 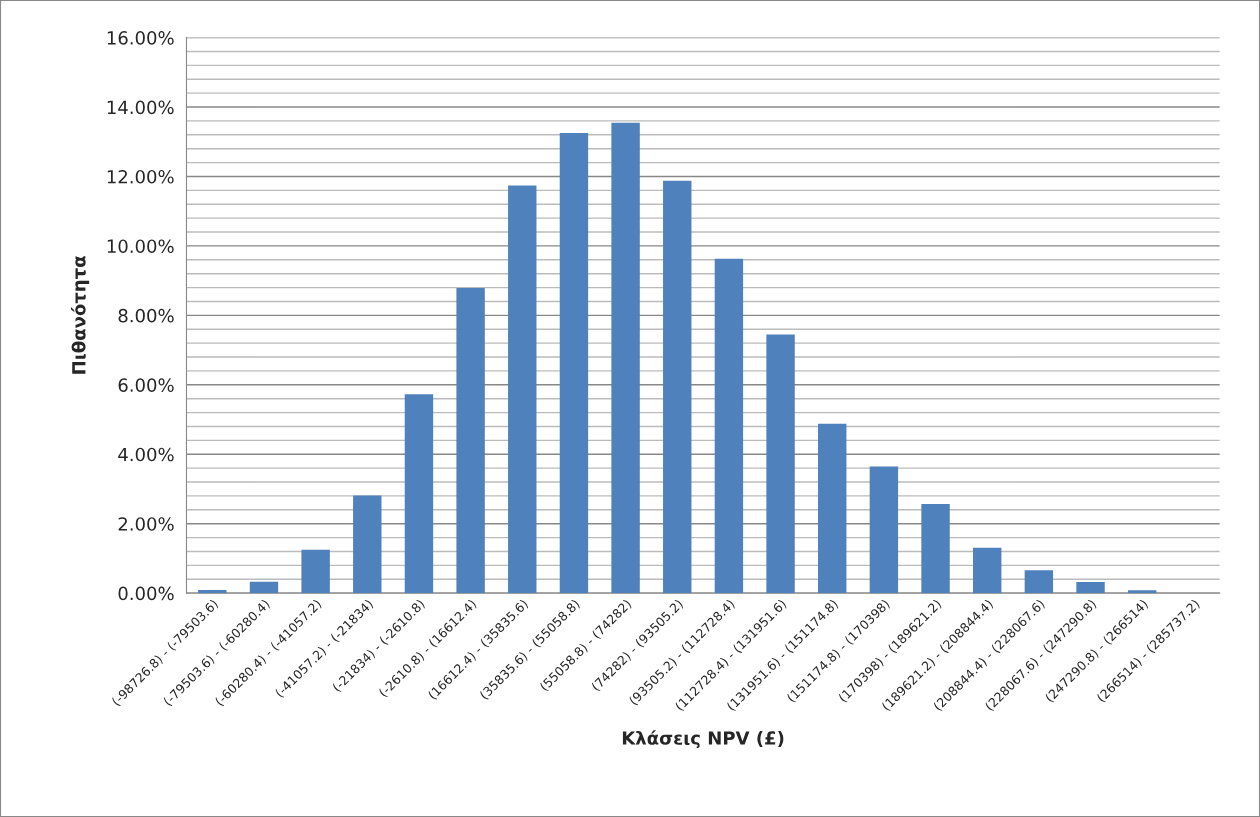 What do you see at coordinates (703, 739) in the screenshot?
I see `x-axis-title: Κλάσεις NPV (£)` at bounding box center [703, 739].